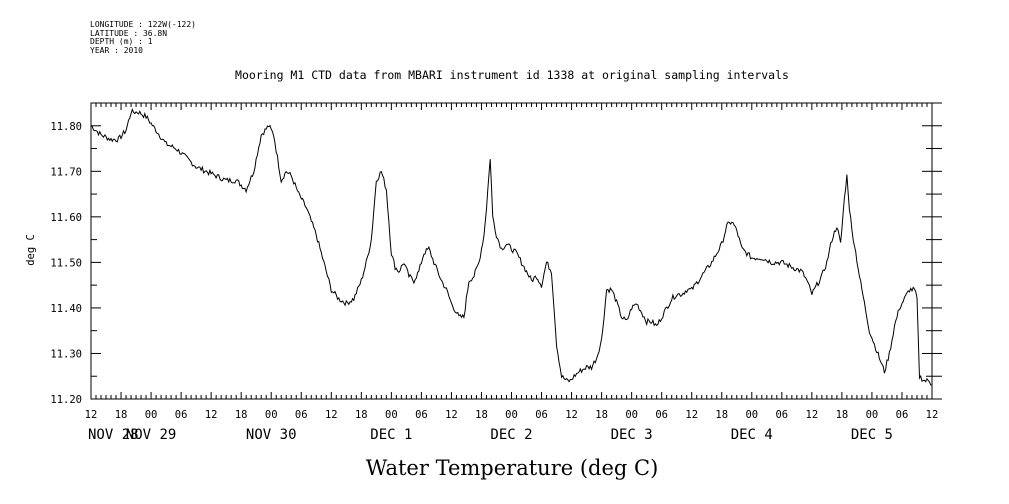 The image size is (1009, 504). Describe the element at coordinates (66, 400) in the screenshot. I see `y-tick-label: 11.20` at that location.